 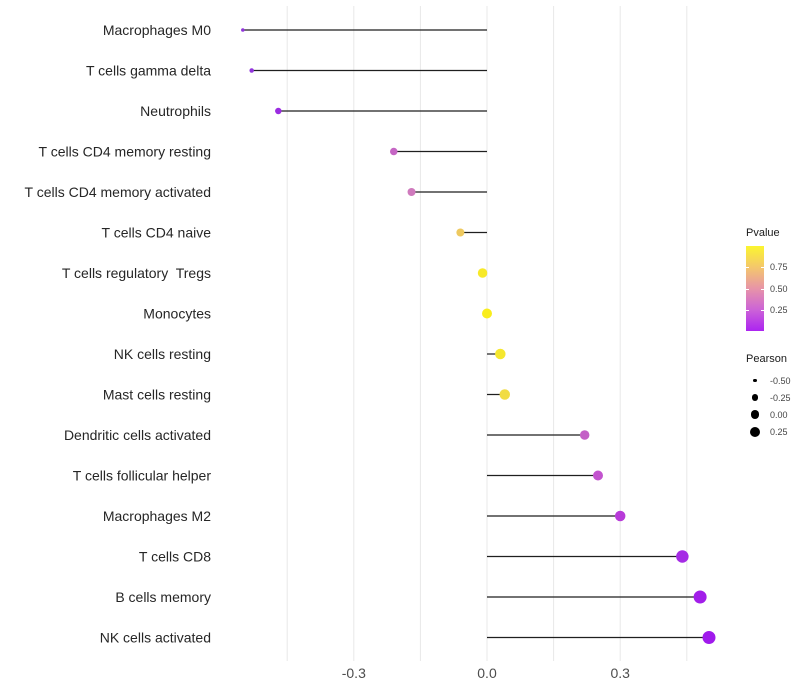 I want to click on y-axis-label: B cells memory, so click(x=163, y=597).